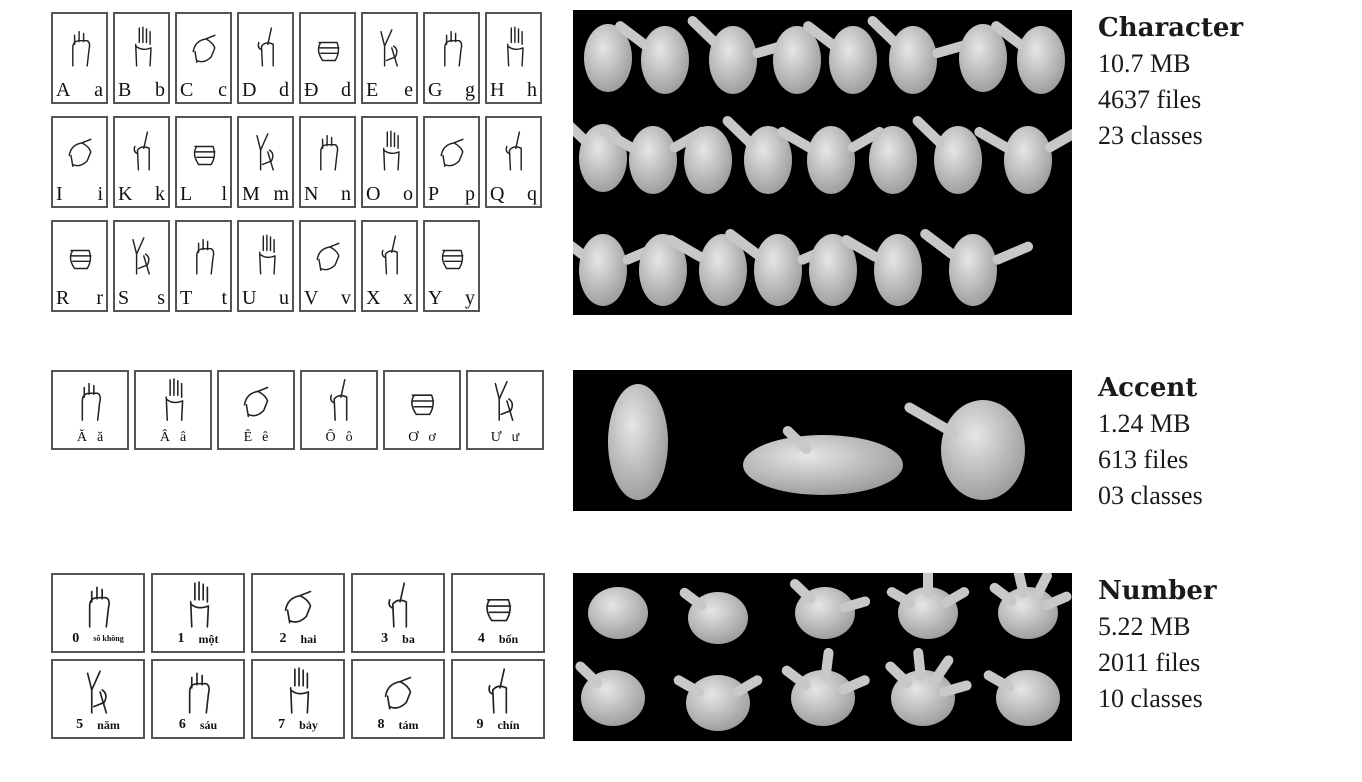  I want to click on card-label: 5 năm, so click(98, 725).